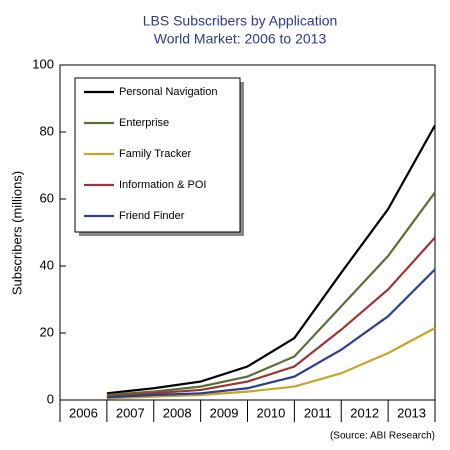  What do you see at coordinates (364, 412) in the screenshot?
I see `x-tick-label: 2012` at bounding box center [364, 412].